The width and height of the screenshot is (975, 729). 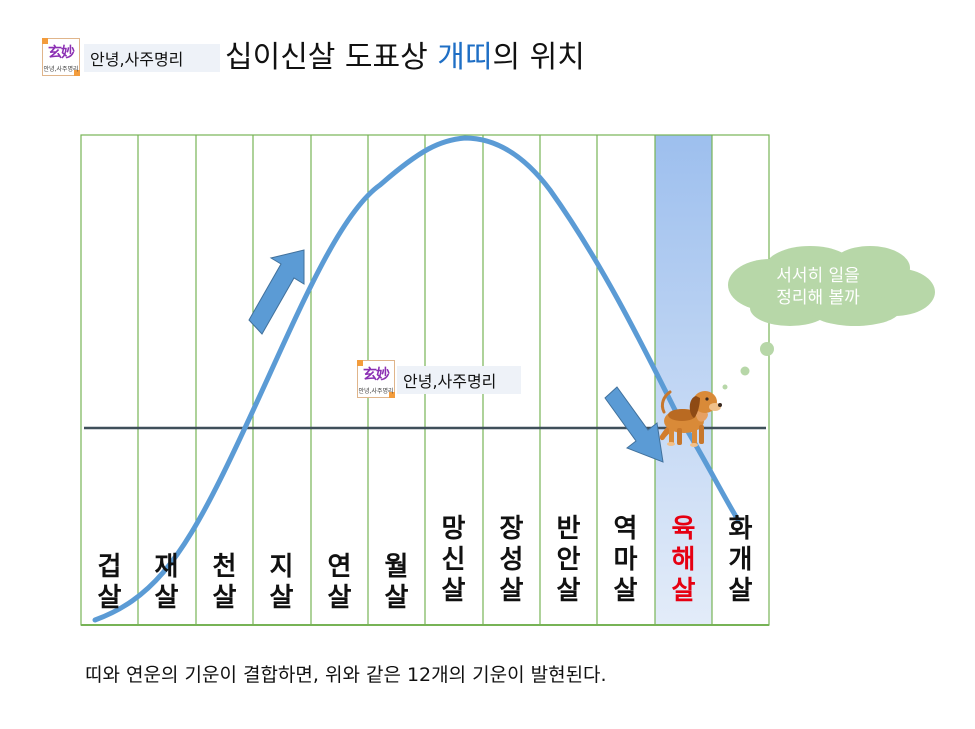 I want to click on brand-logo-subtext: 안녕,사주명리, so click(x=61, y=69).